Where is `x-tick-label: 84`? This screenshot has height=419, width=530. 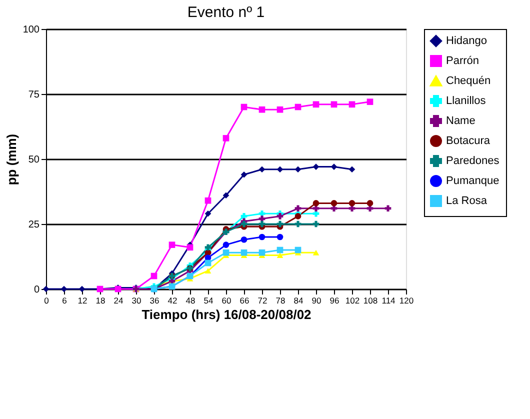 x-tick-label: 84 is located at coordinates (299, 301).